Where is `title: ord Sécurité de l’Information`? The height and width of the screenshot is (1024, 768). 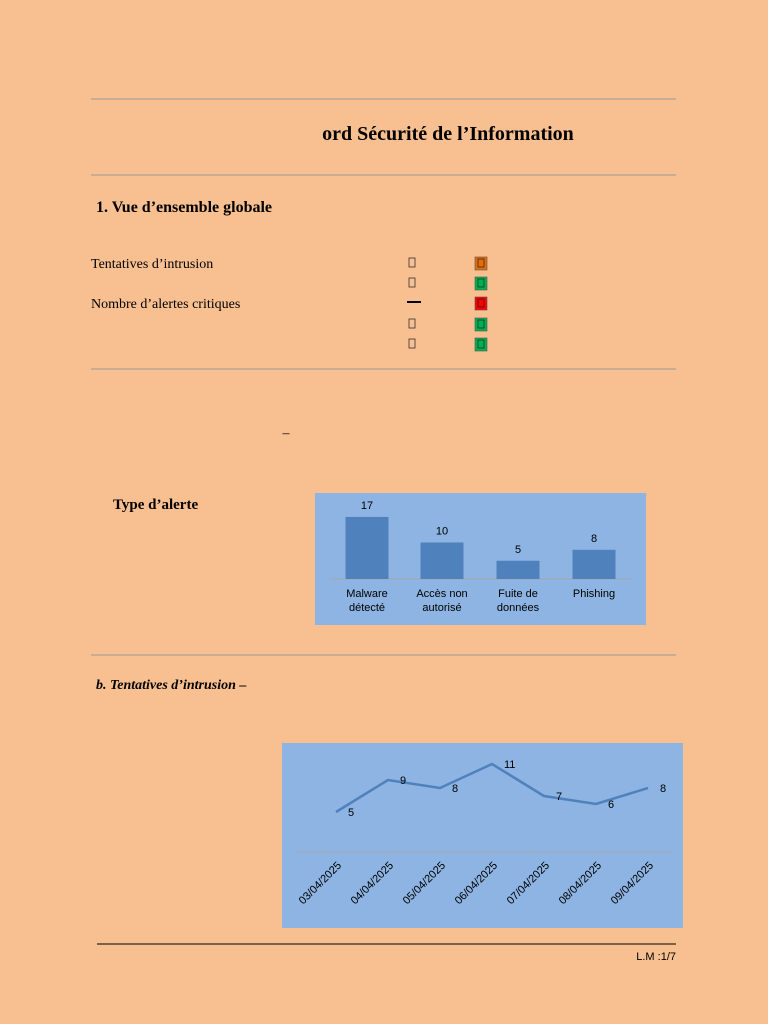 title: ord Sécurité de l’Information is located at coordinates (448, 134).